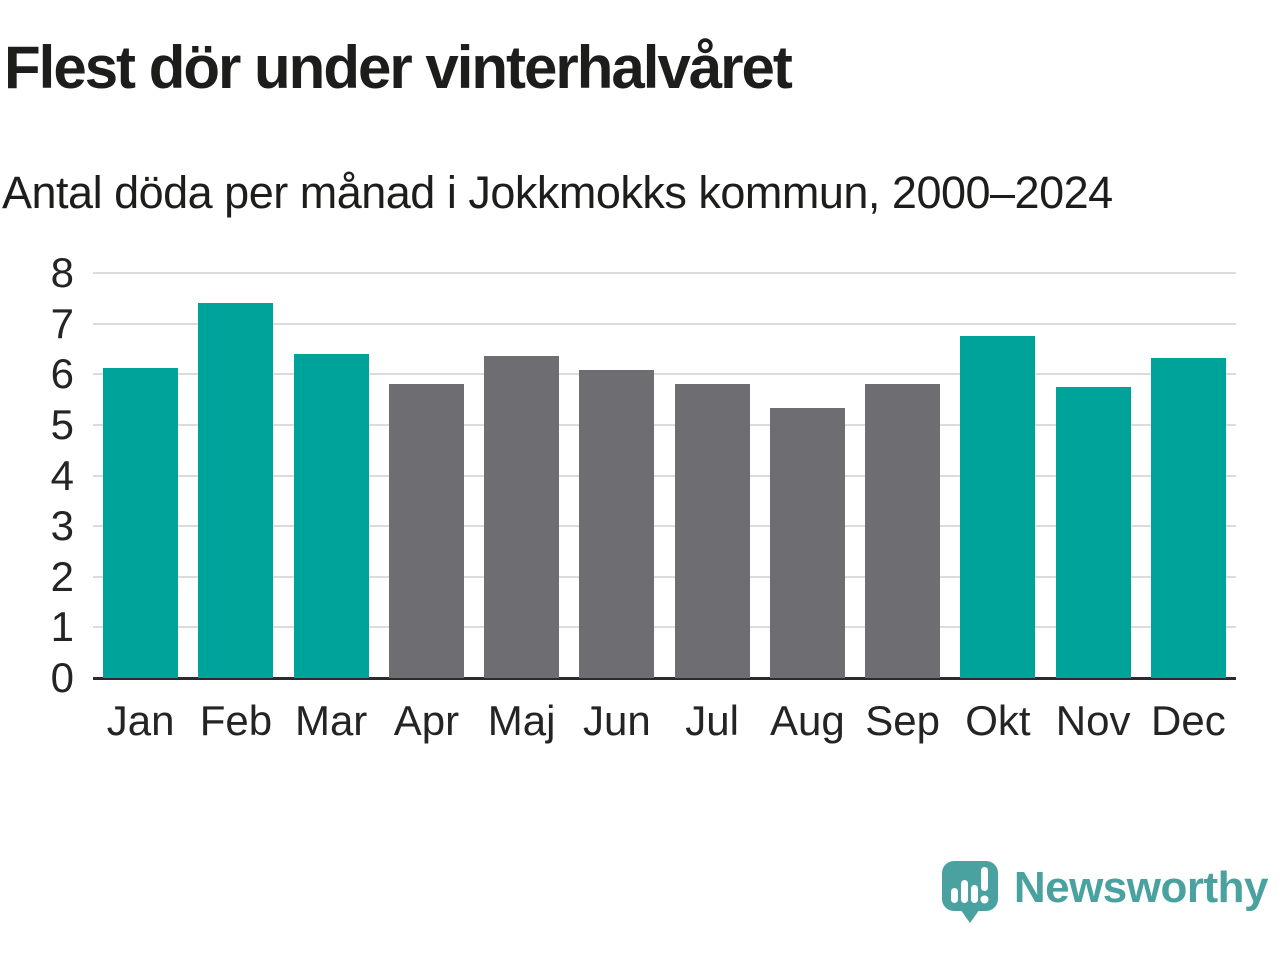  What do you see at coordinates (664, 730) in the screenshot?
I see `x-axis: Jan Feb Mar Apr Maj Jun Jul Aug Sep Okt Nov Dec` at bounding box center [664, 730].